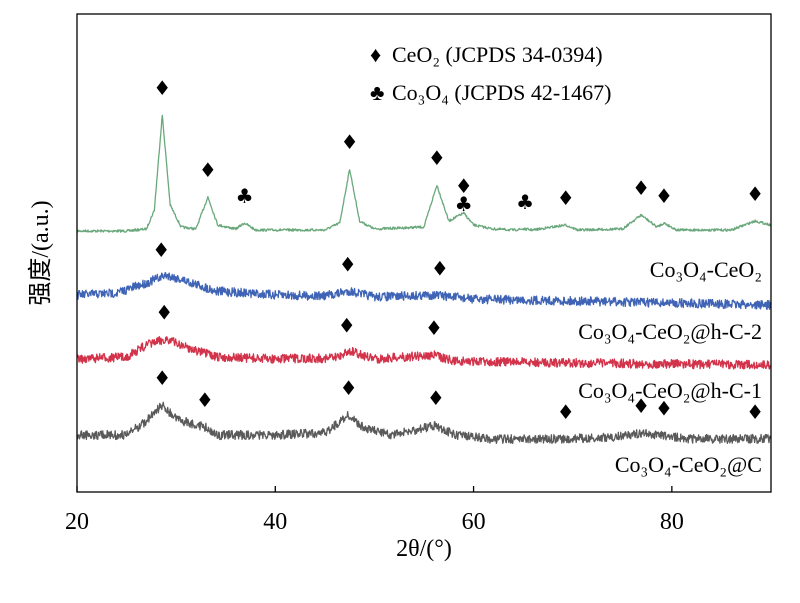 Image resolution: width=800 pixels, height=603 pixels. Describe the element at coordinates (424, 549) in the screenshot. I see `x-axis-label: 2θ/(°)` at that location.